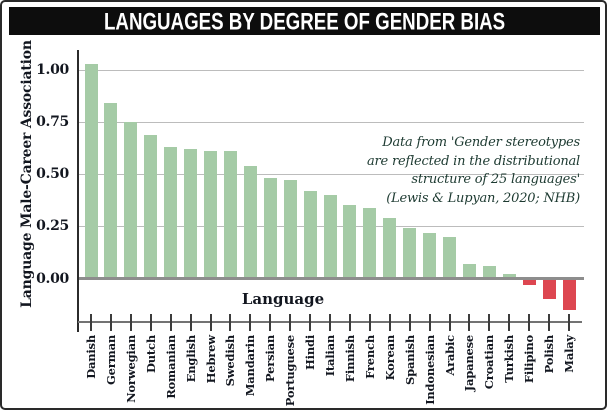 The image size is (607, 410). Describe the element at coordinates (170, 367) in the screenshot. I see `x-tick-label-romanian: Romanian` at that location.